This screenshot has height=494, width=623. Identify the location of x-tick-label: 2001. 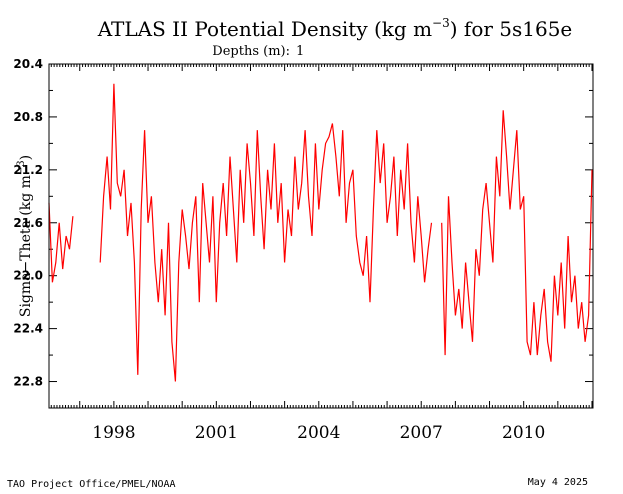
(216, 433).